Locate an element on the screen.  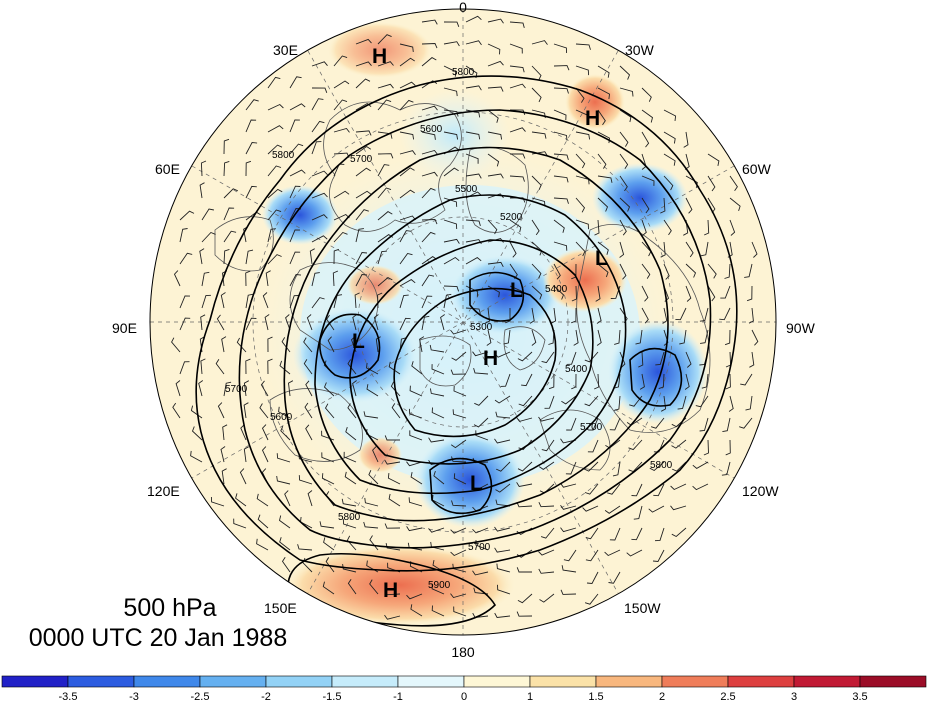
contour-label: 5600 is located at coordinates (281, 417).